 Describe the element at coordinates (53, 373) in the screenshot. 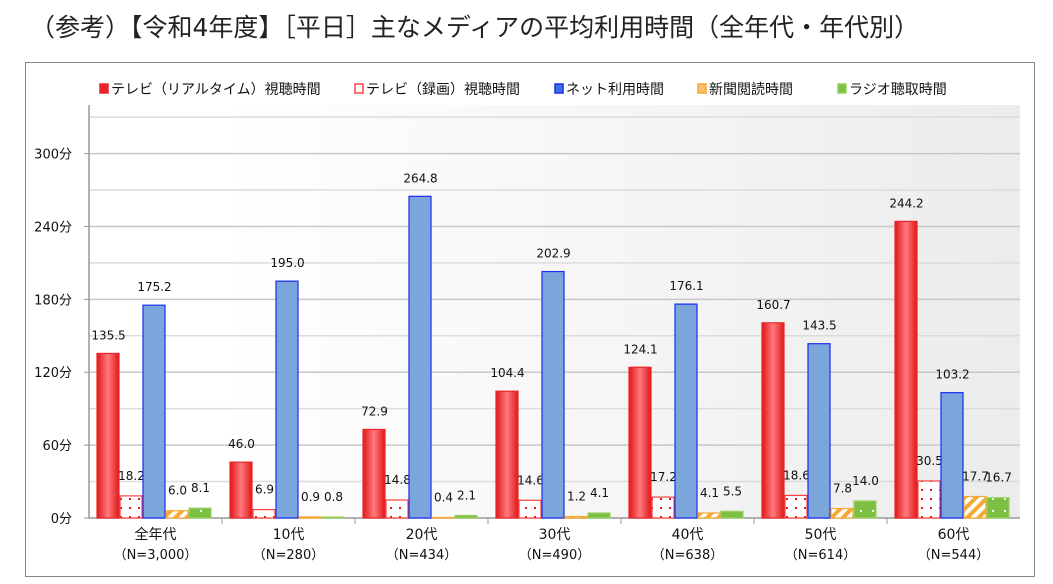

I see `y-tick-label: 120分` at that location.